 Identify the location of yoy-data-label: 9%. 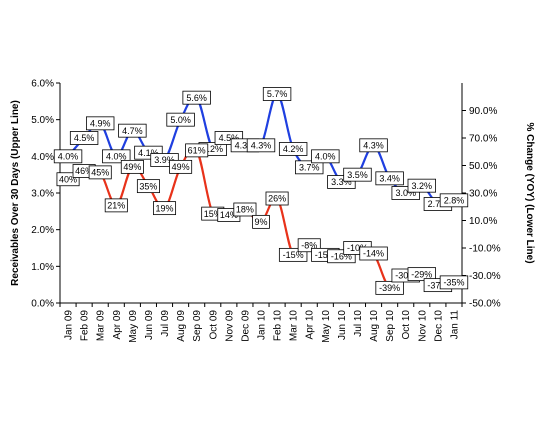
(261, 221).